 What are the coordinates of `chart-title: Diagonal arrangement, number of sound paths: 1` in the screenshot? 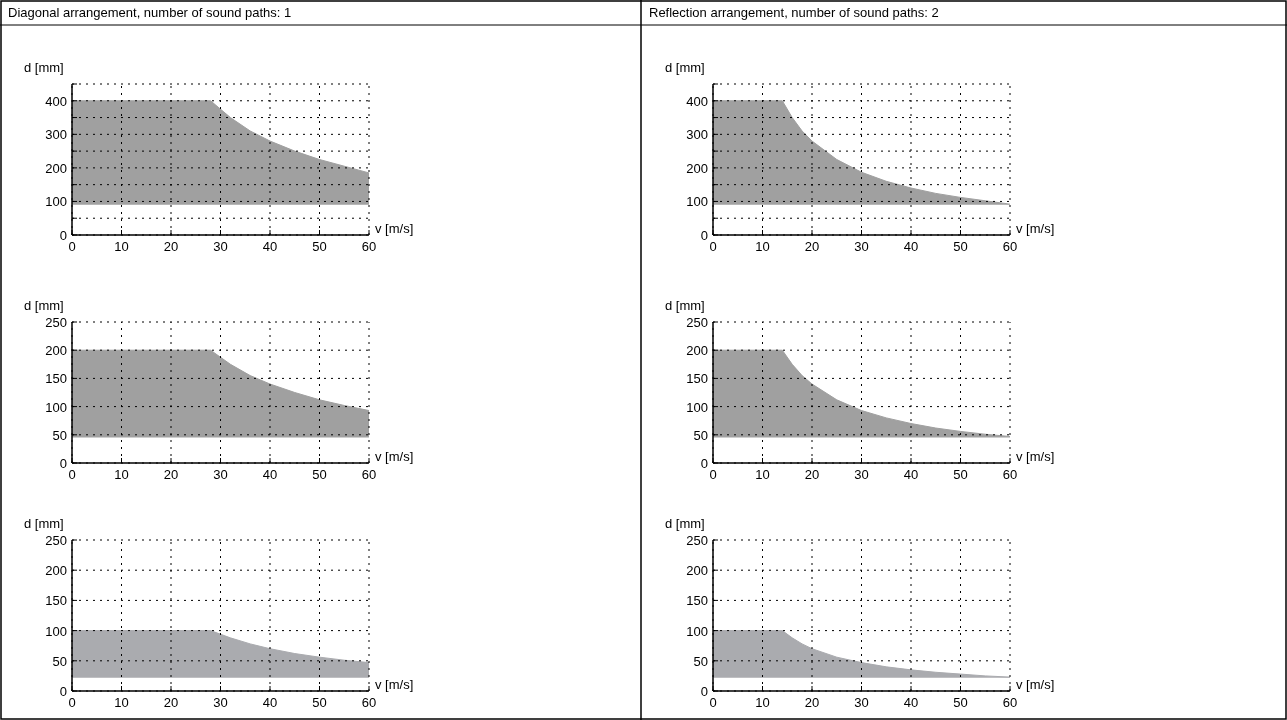 It's located at (150, 12).